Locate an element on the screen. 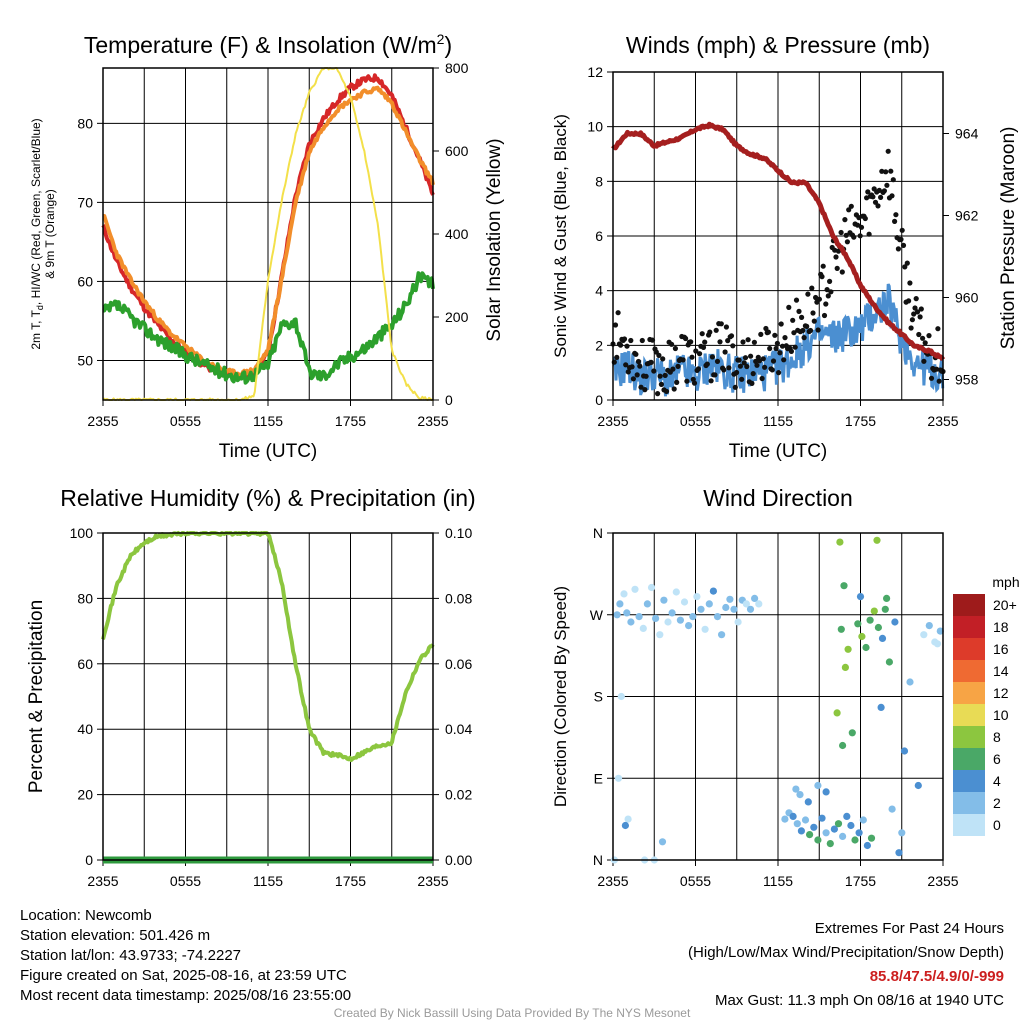  y-right-tick-label: 600 is located at coordinates (457, 151).